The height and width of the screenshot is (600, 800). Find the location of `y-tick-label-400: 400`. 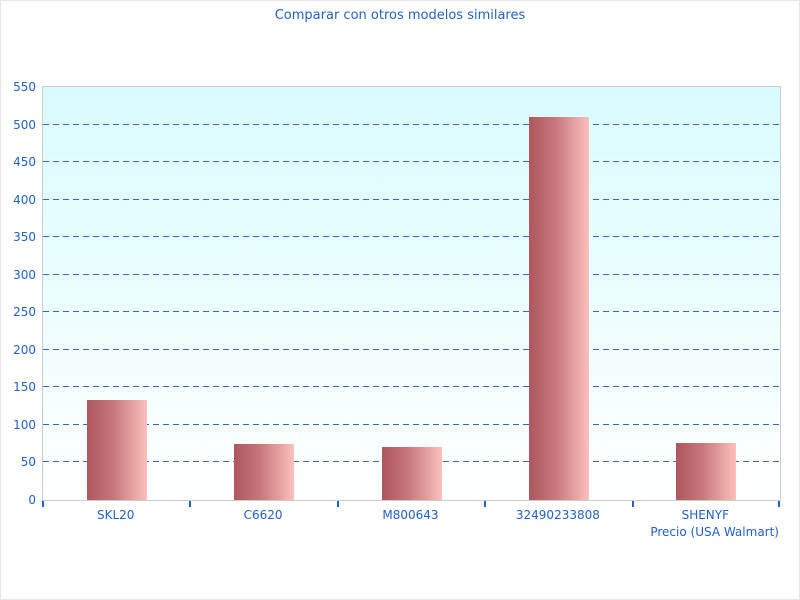

y-tick-label-400: 400 is located at coordinates (24, 199).